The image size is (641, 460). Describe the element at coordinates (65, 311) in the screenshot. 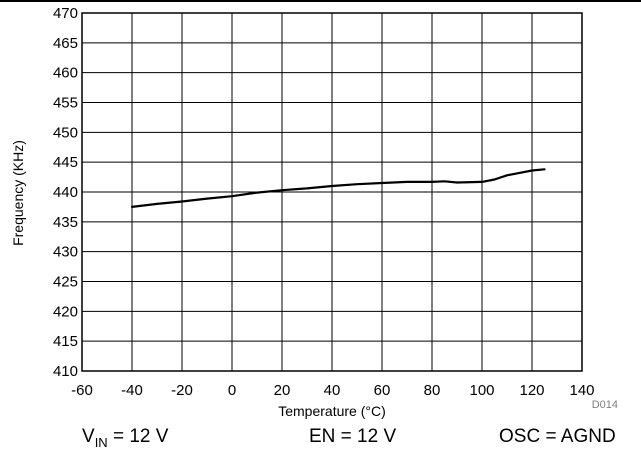

I see `y-tick-label: 420` at that location.